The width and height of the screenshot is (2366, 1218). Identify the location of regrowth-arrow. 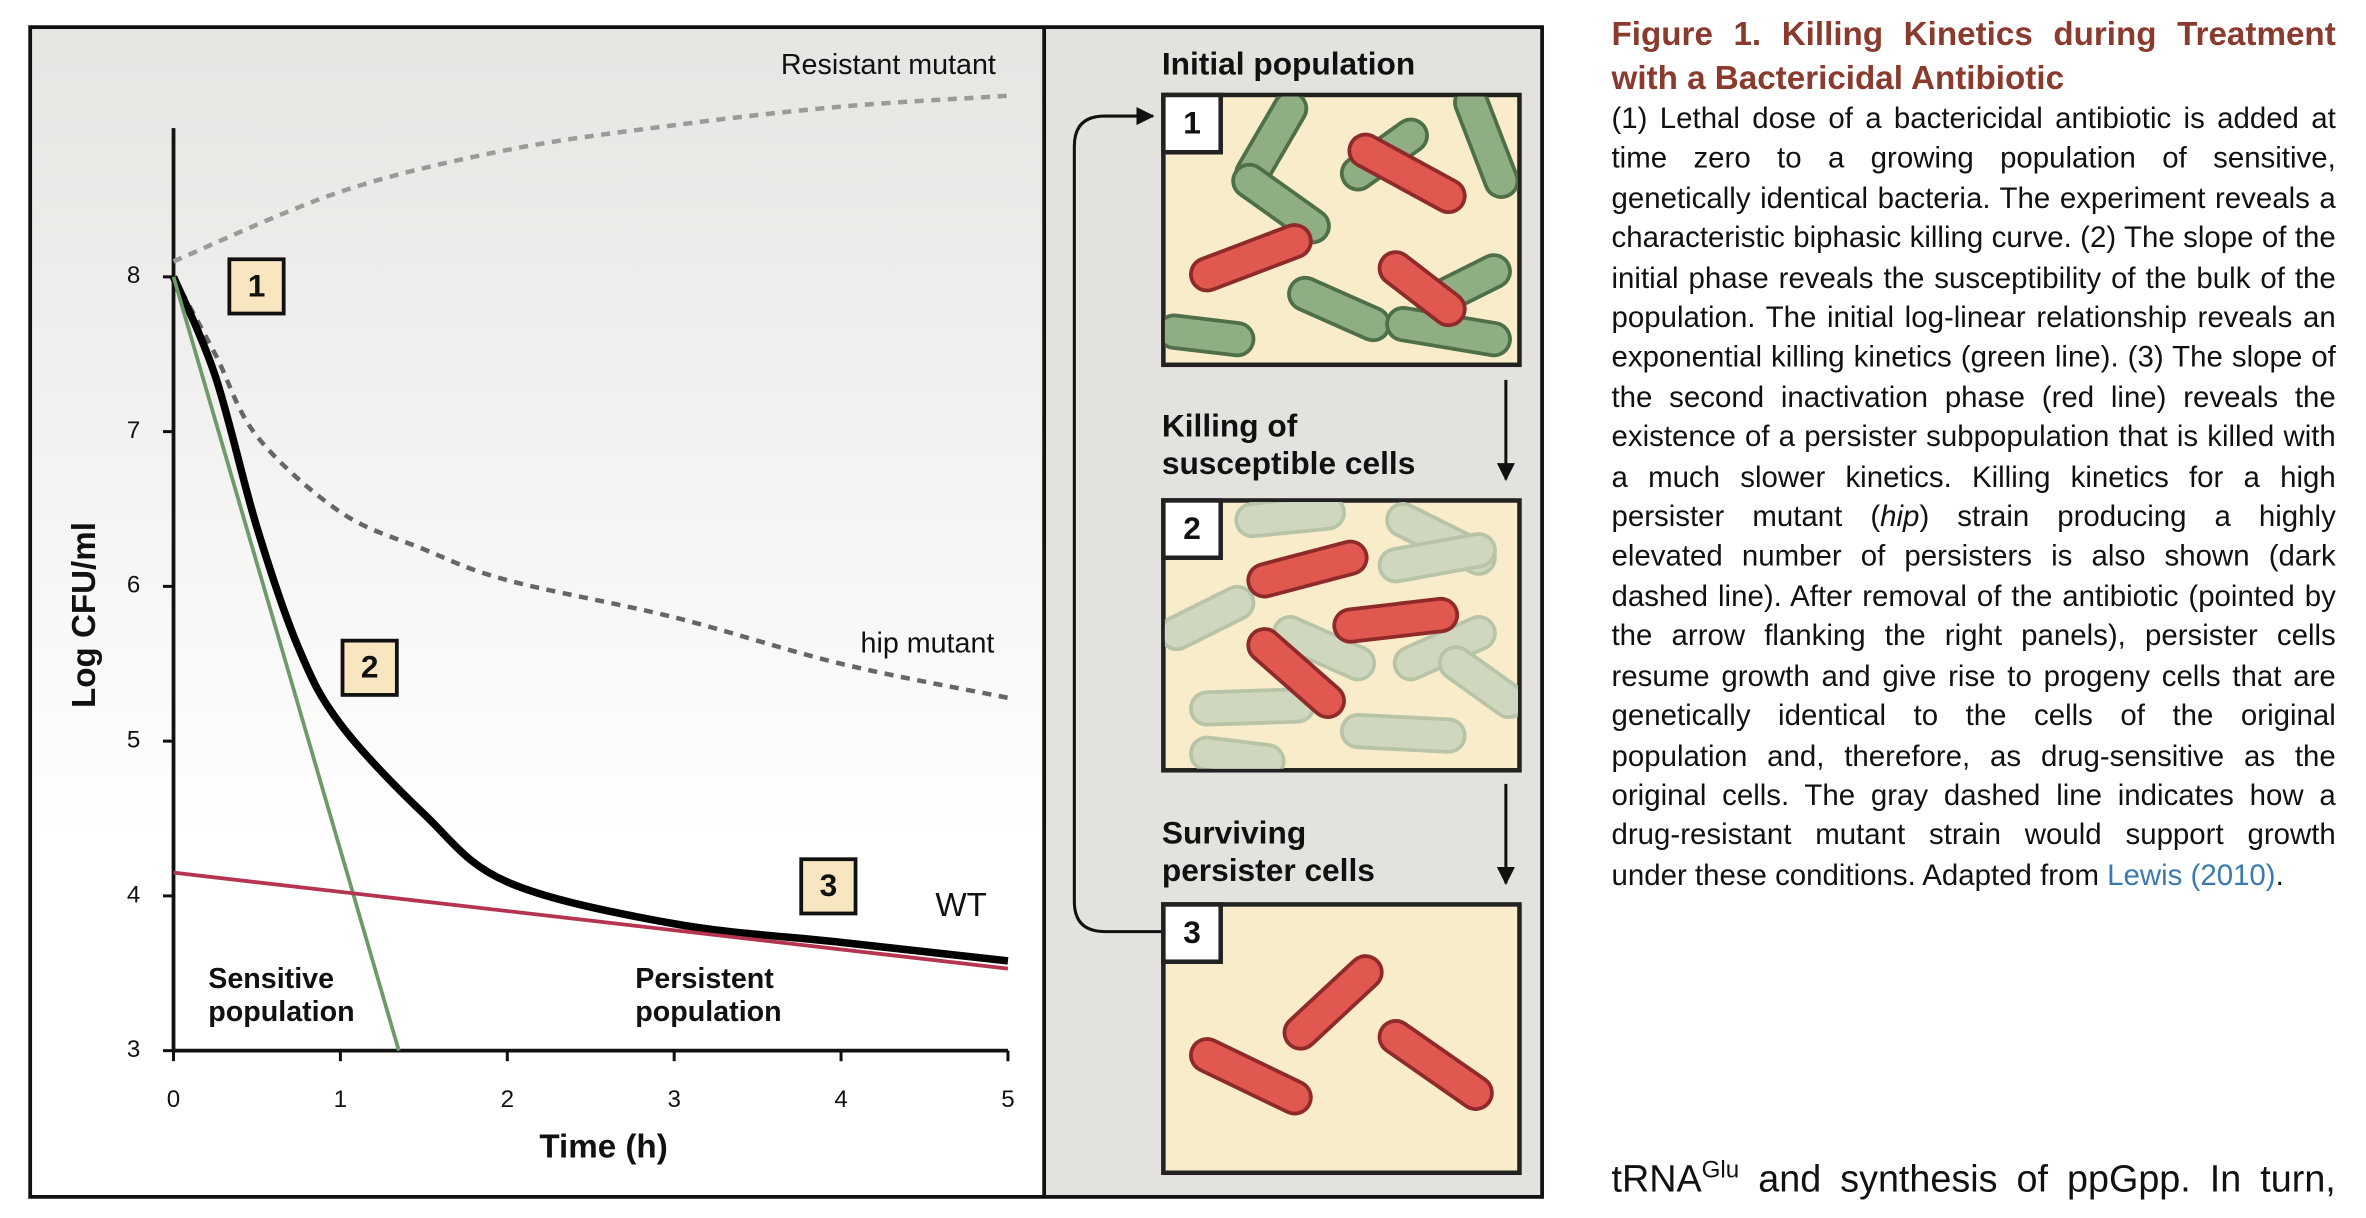
(1117, 520).